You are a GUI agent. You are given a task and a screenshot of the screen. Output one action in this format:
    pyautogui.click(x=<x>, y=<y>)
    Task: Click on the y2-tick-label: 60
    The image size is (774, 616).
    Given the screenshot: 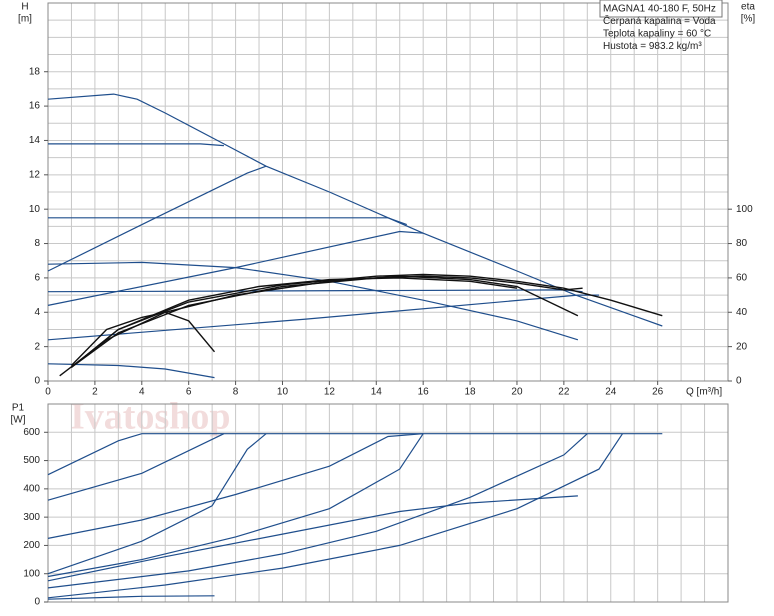 What is the action you would take?
    pyautogui.click(x=742, y=278)
    